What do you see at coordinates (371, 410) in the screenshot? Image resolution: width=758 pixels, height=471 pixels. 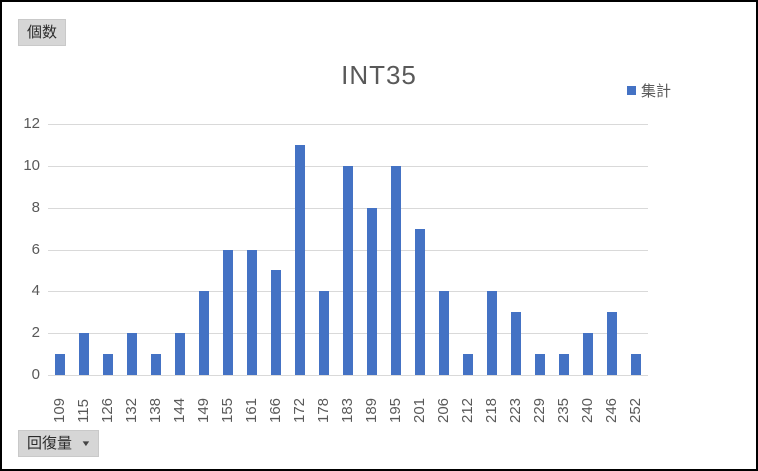 I see `x-axis-tick-label: 189` at bounding box center [371, 410].